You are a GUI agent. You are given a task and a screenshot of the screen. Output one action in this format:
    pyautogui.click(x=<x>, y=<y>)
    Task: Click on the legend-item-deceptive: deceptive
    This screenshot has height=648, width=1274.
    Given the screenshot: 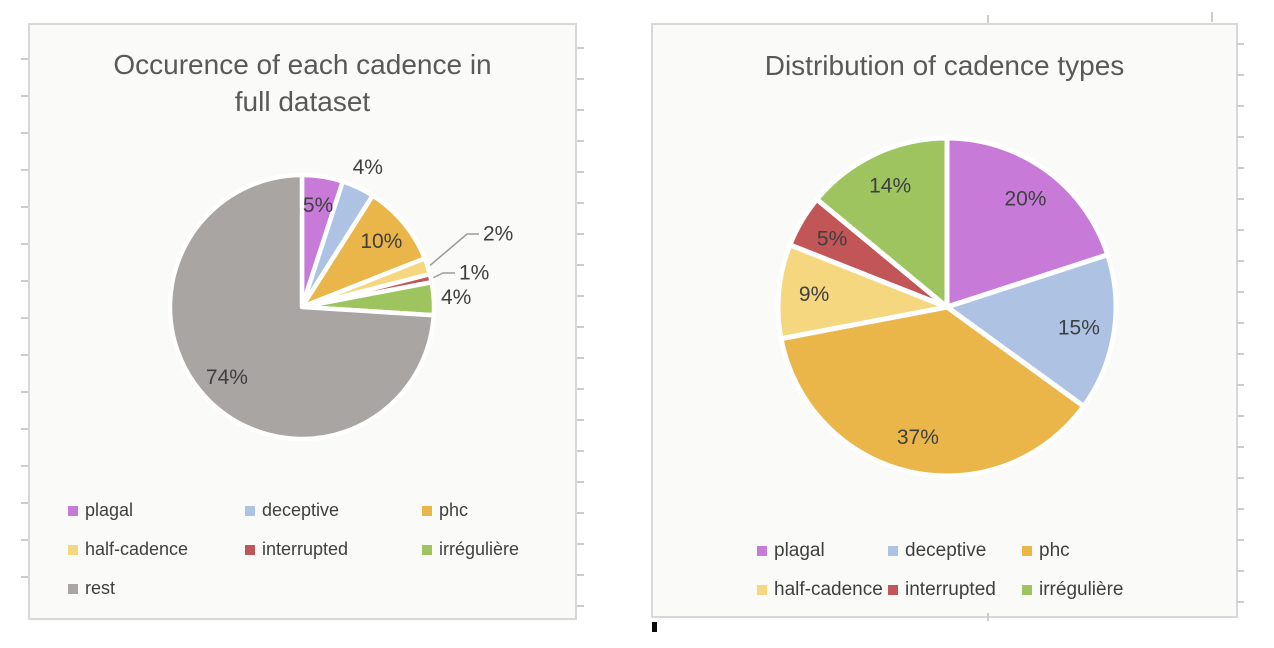 What is the action you would take?
    pyautogui.click(x=937, y=551)
    